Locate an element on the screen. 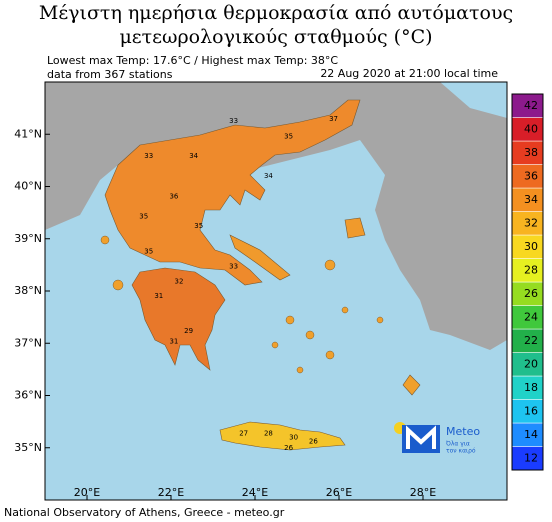 The width and height of the screenshot is (552, 522). colorbar-label: 34 is located at coordinates (531, 199).